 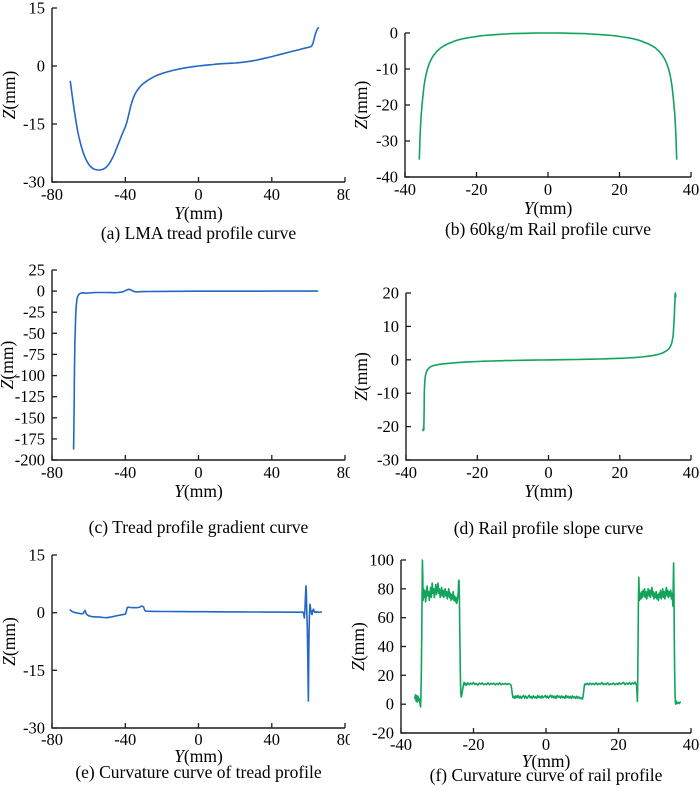 I want to click on y-axis-tick-label: 25, so click(x=37, y=270).